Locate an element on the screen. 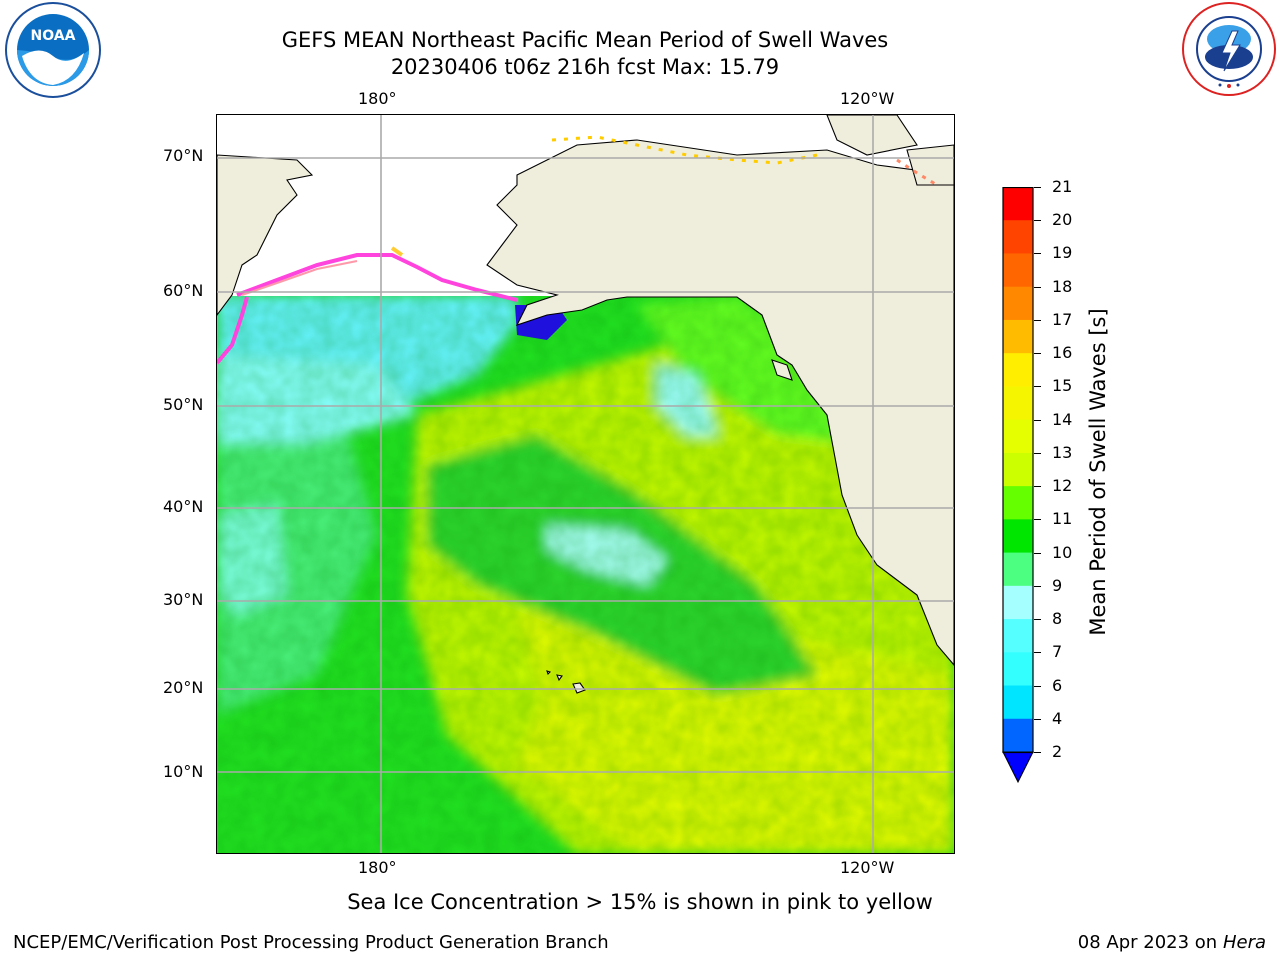 The height and width of the screenshot is (960, 1280). colorbar-frame is located at coordinates (1018, 470).